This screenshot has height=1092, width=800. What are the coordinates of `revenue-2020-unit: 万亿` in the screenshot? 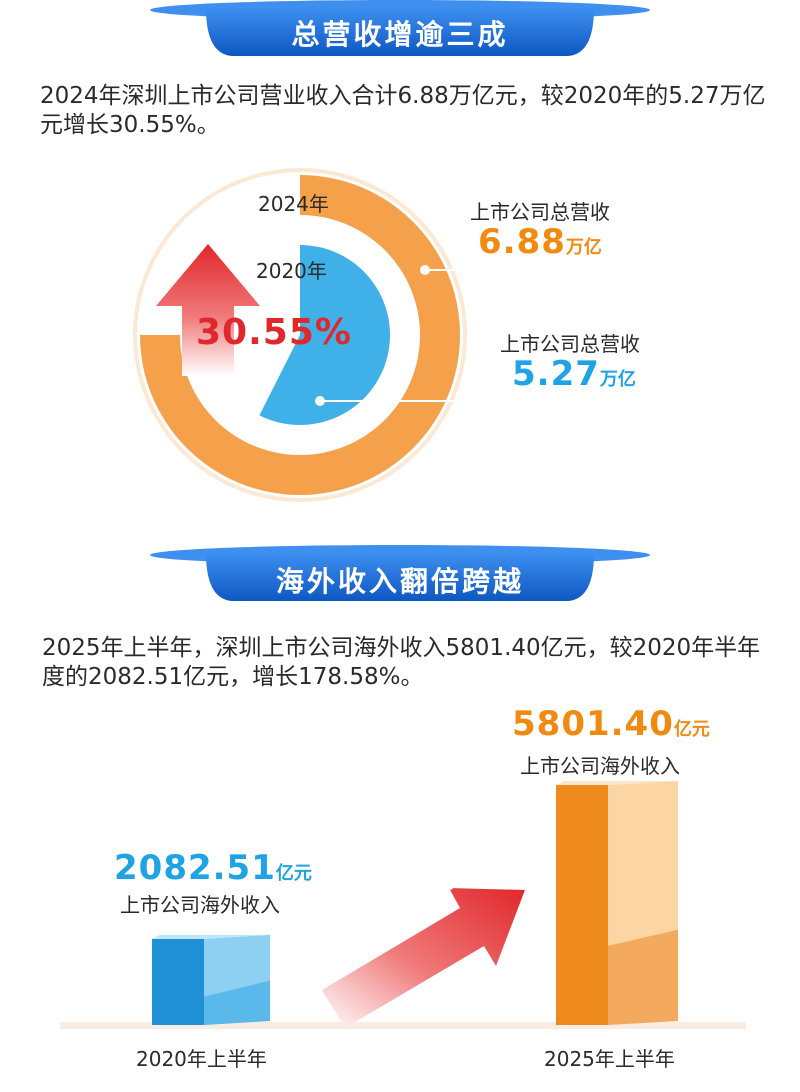 It's located at (617, 379).